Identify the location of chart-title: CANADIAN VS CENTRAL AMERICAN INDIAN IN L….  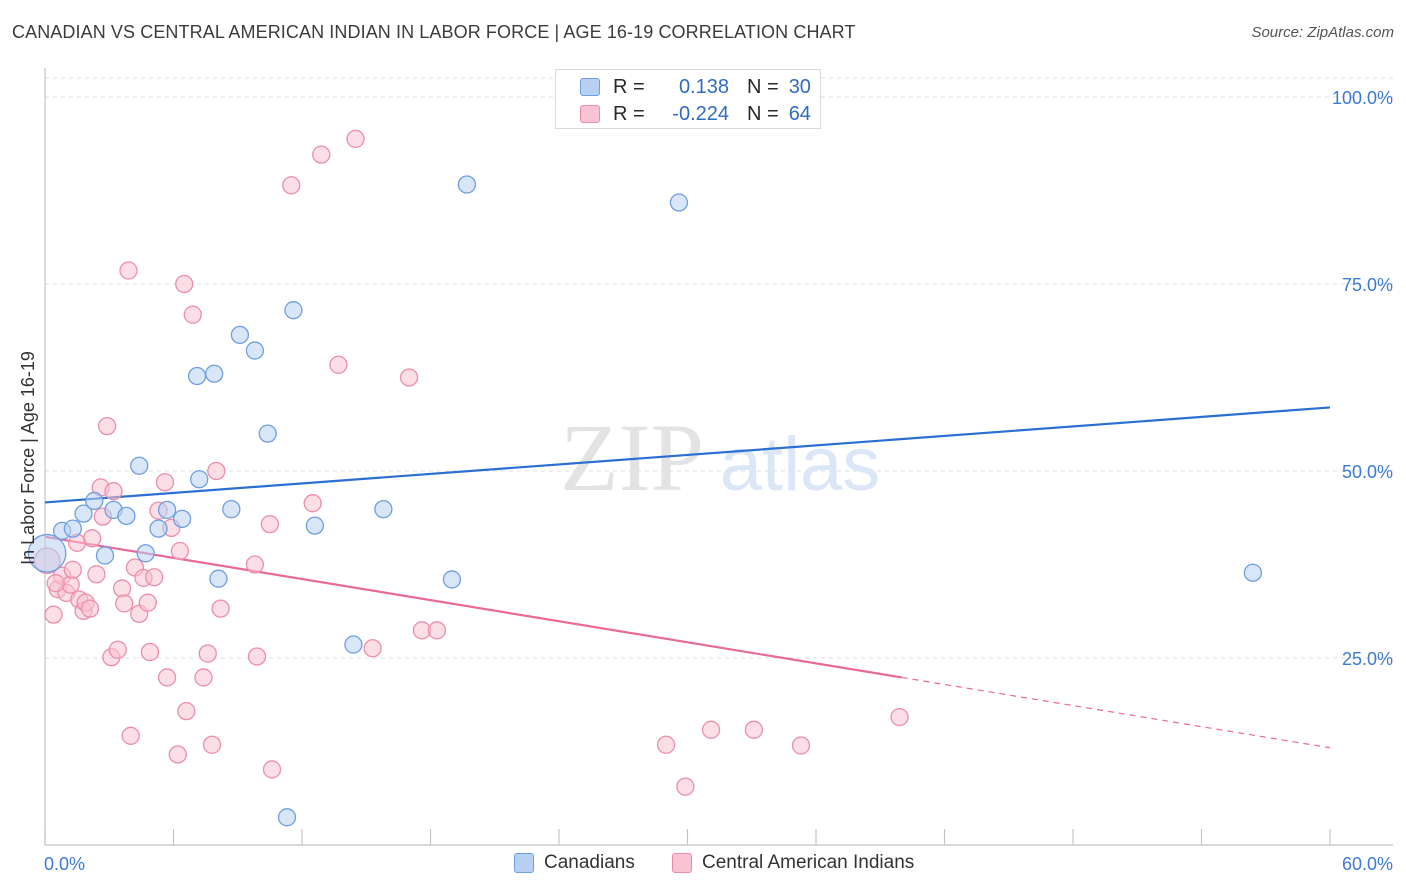
(434, 32).